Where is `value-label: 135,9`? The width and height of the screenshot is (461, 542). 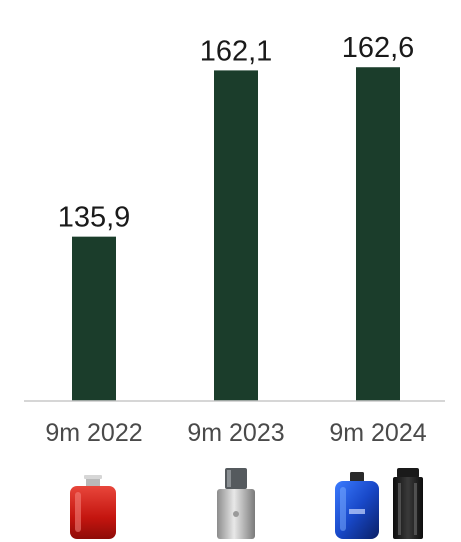
value-label: 135,9 is located at coordinates (94, 218).